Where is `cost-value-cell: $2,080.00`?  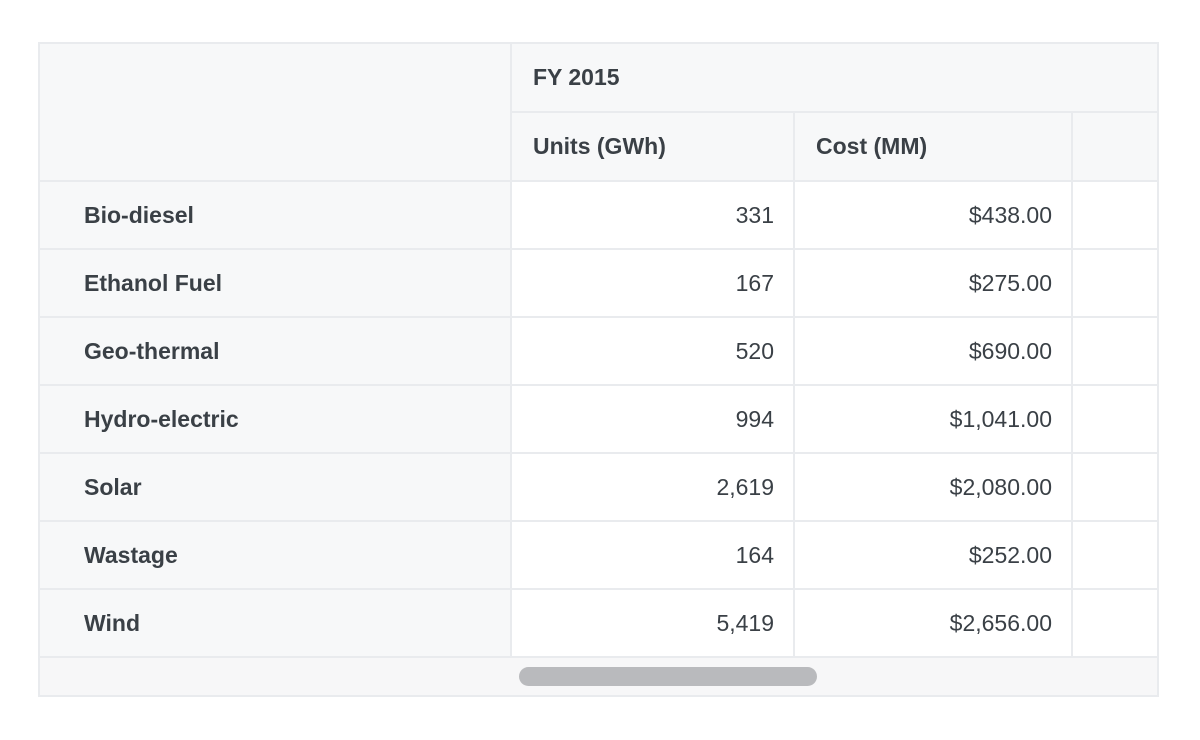 cost-value-cell: $2,080.00 is located at coordinates (933, 487).